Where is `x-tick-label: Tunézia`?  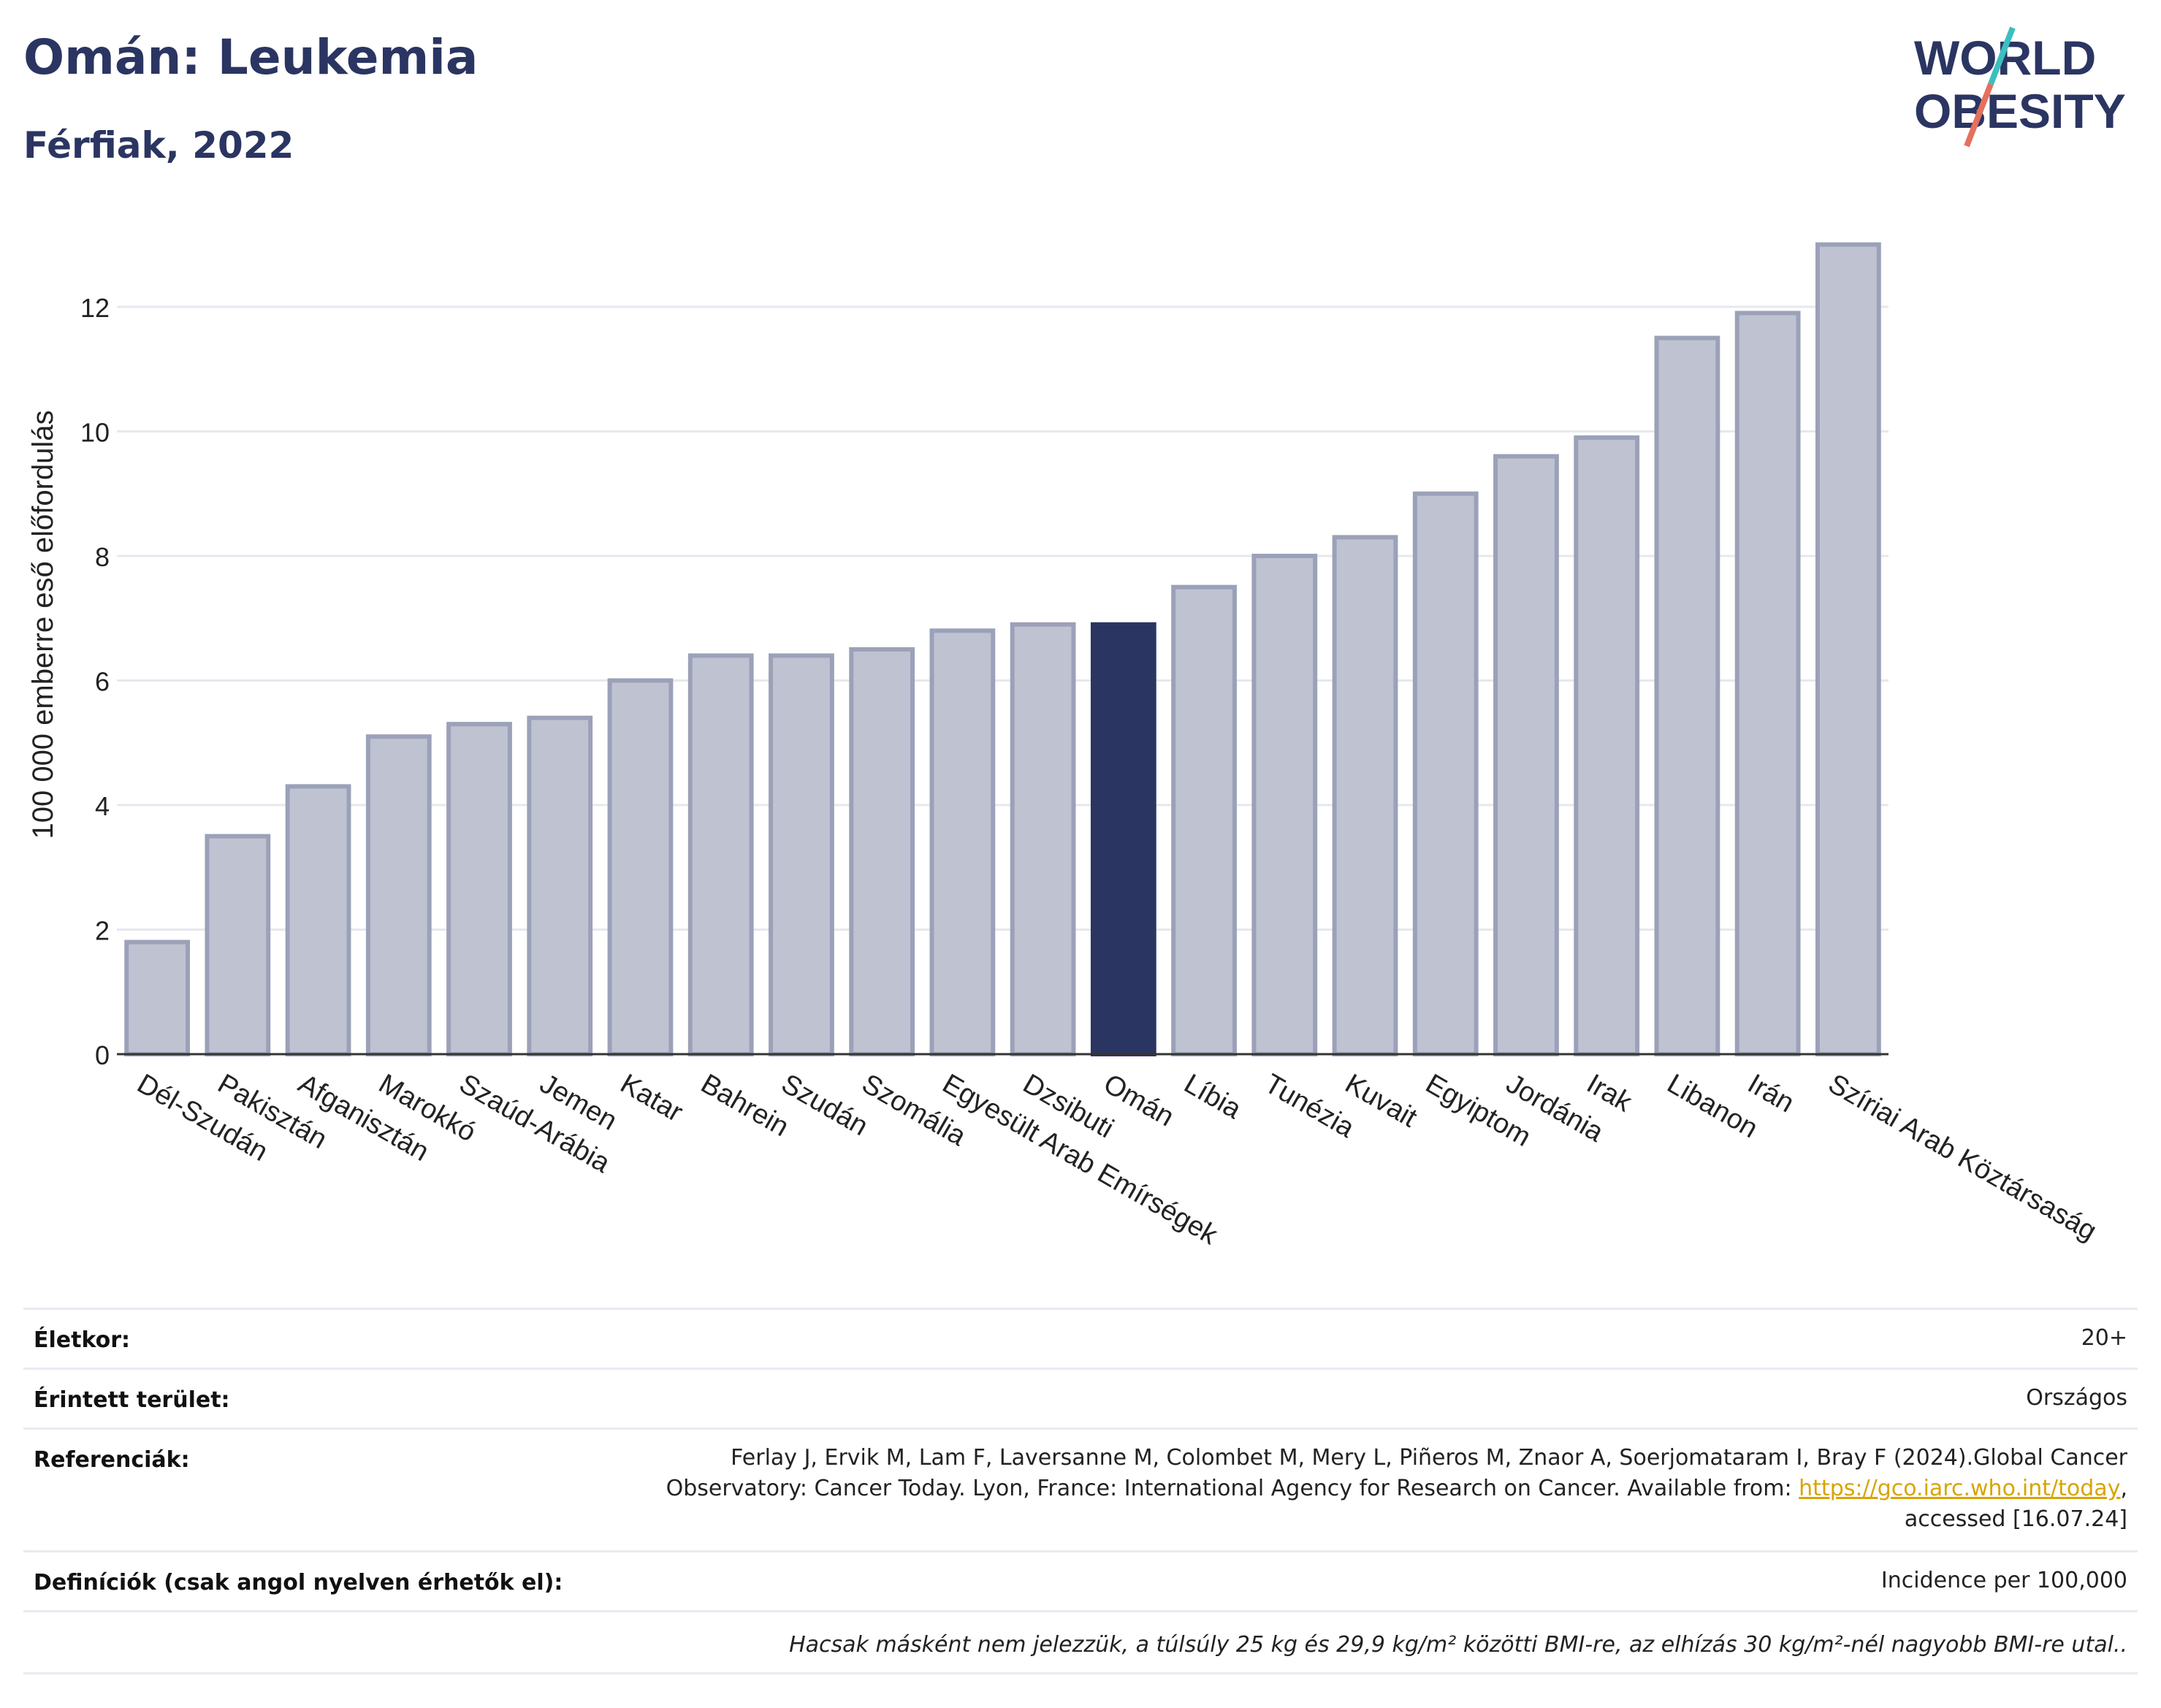
x-tick-label: Tunézia is located at coordinates (1309, 1106).